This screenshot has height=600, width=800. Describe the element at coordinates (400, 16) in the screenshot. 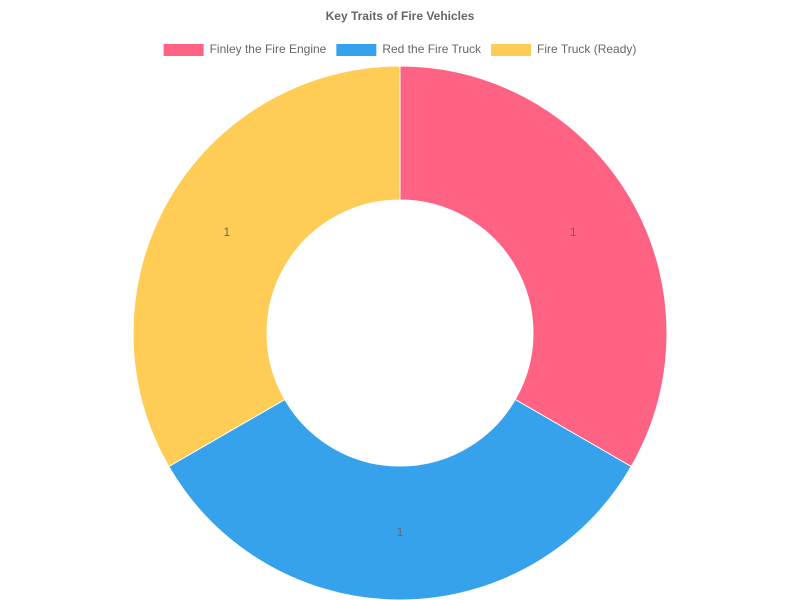

I see `chart-title: Key Traits of Fire Vehicles` at that location.